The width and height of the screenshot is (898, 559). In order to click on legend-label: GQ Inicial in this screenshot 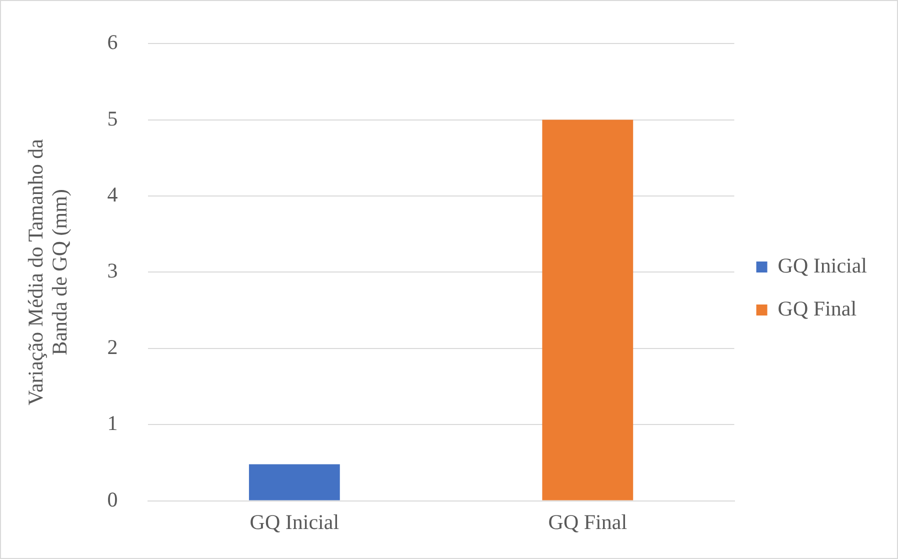, I will do `click(823, 266)`.